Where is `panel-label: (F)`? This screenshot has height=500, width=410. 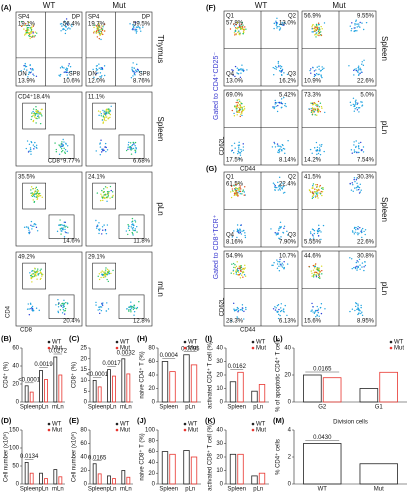 panel-label: (F) is located at coordinates (211, 7).